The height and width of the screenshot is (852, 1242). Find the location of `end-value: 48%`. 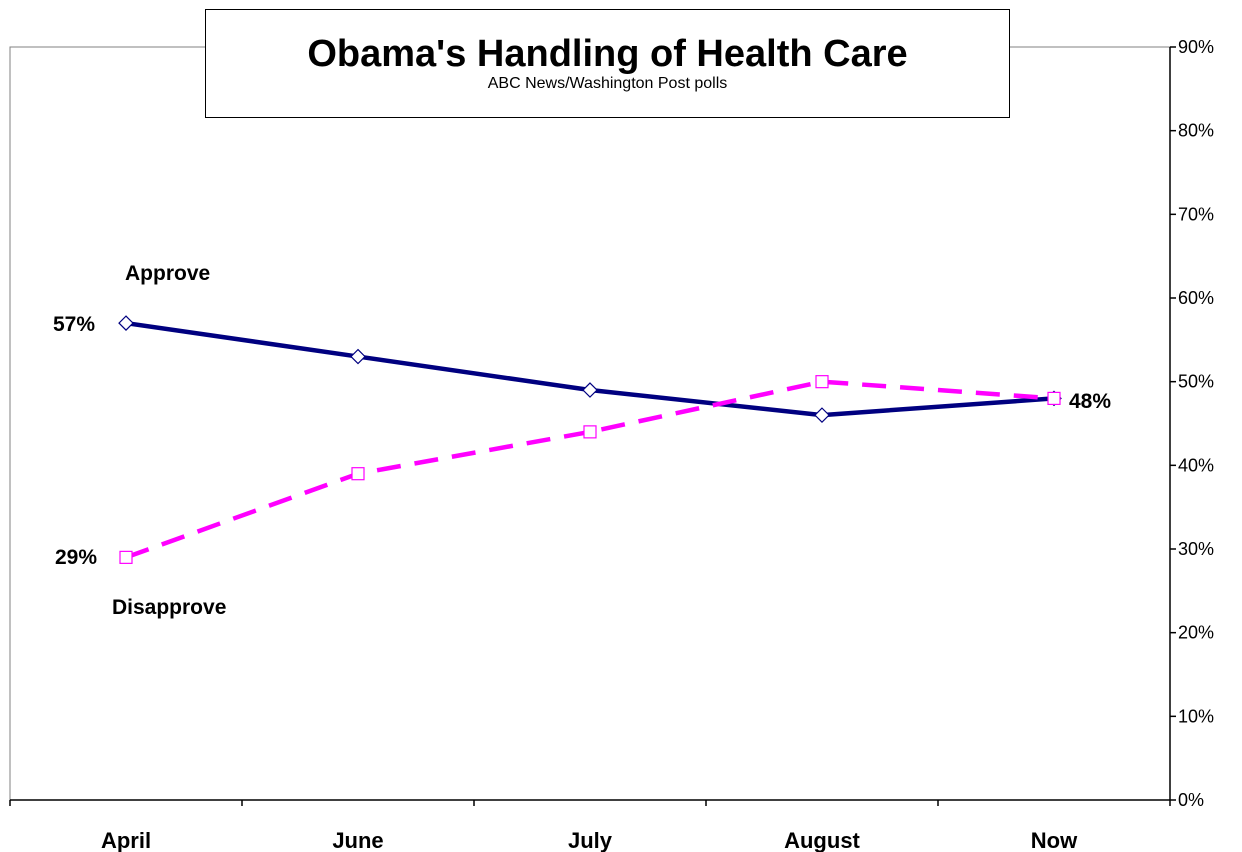

end-value: 48% is located at coordinates (1090, 401).